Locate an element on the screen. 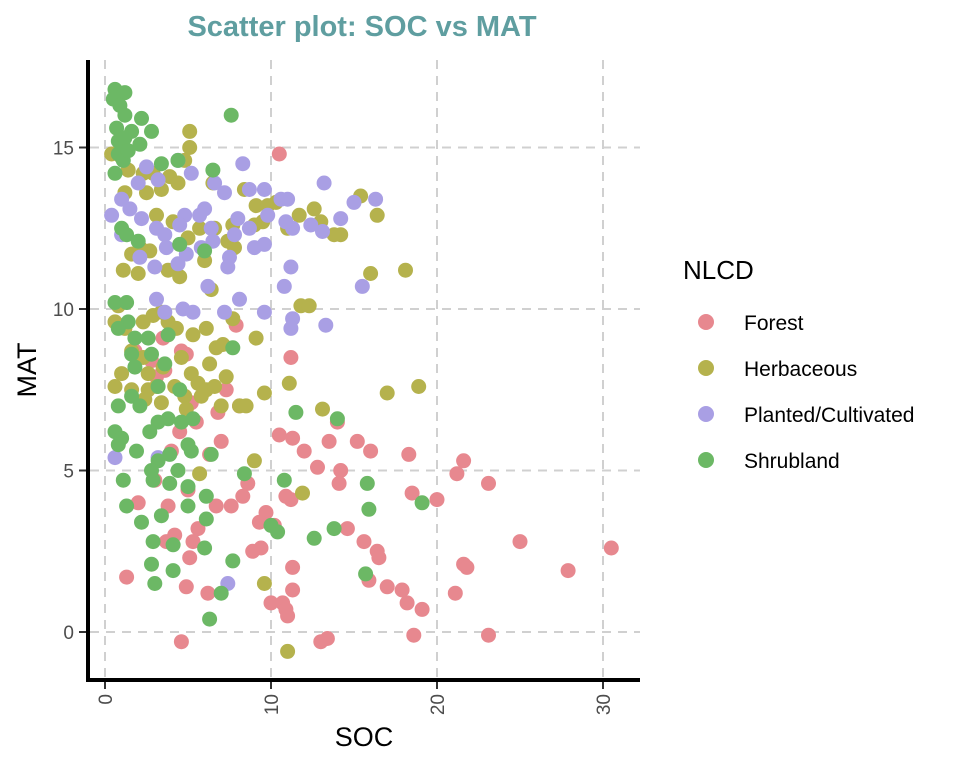  legend-label: Forest is located at coordinates (774, 323).